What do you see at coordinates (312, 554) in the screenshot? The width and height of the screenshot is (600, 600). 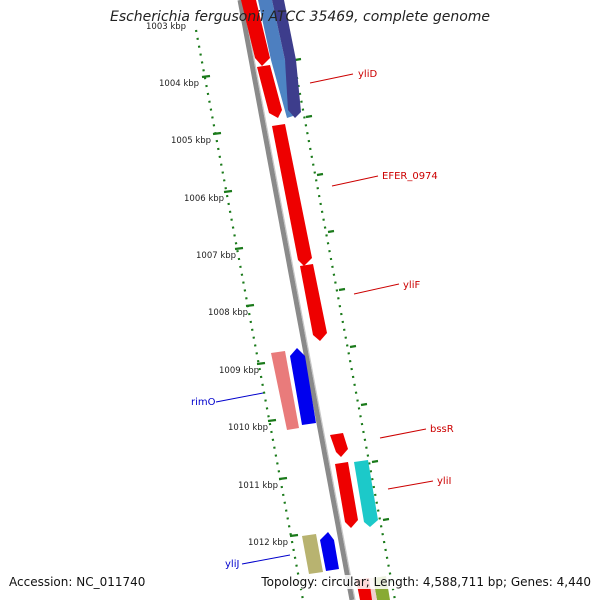 I see `gene-yliJ` at bounding box center [312, 554].